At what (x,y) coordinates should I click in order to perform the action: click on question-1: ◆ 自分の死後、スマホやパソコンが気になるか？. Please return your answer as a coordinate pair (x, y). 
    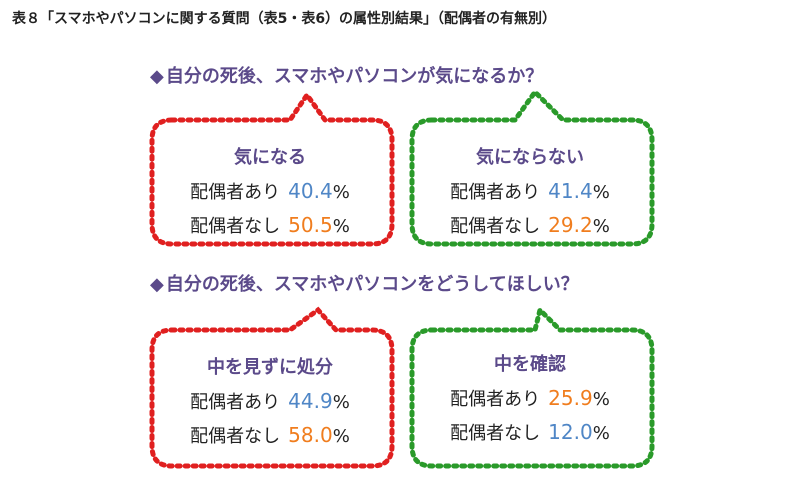
    Looking at the image, I should click on (346, 75).